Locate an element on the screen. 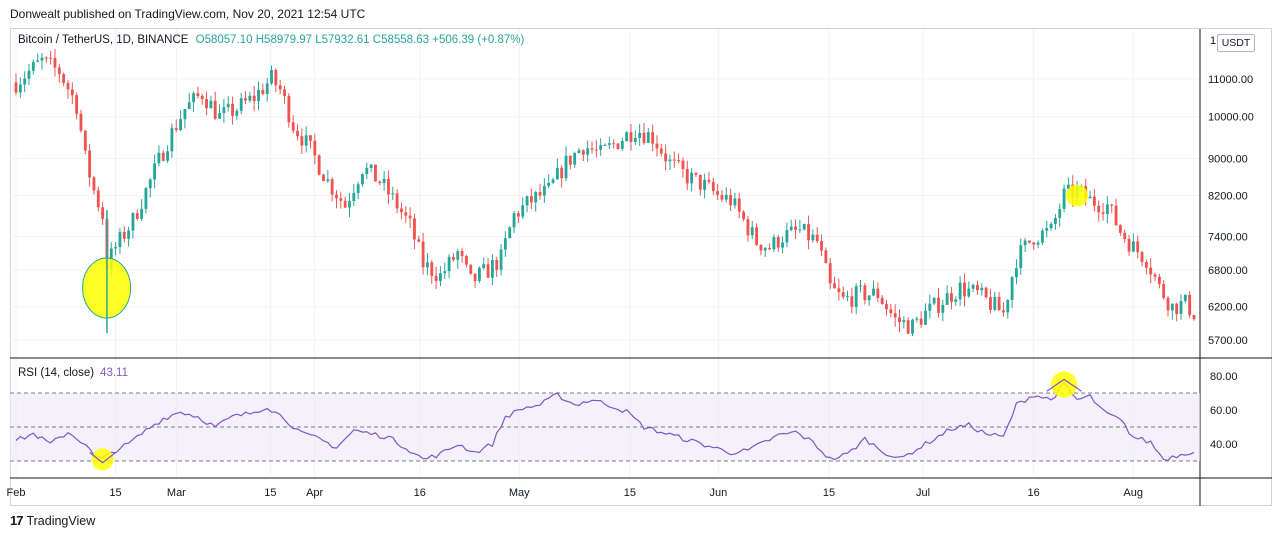 The width and height of the screenshot is (1280, 541). rsi-label: RSI (14, close) is located at coordinates (56, 373).